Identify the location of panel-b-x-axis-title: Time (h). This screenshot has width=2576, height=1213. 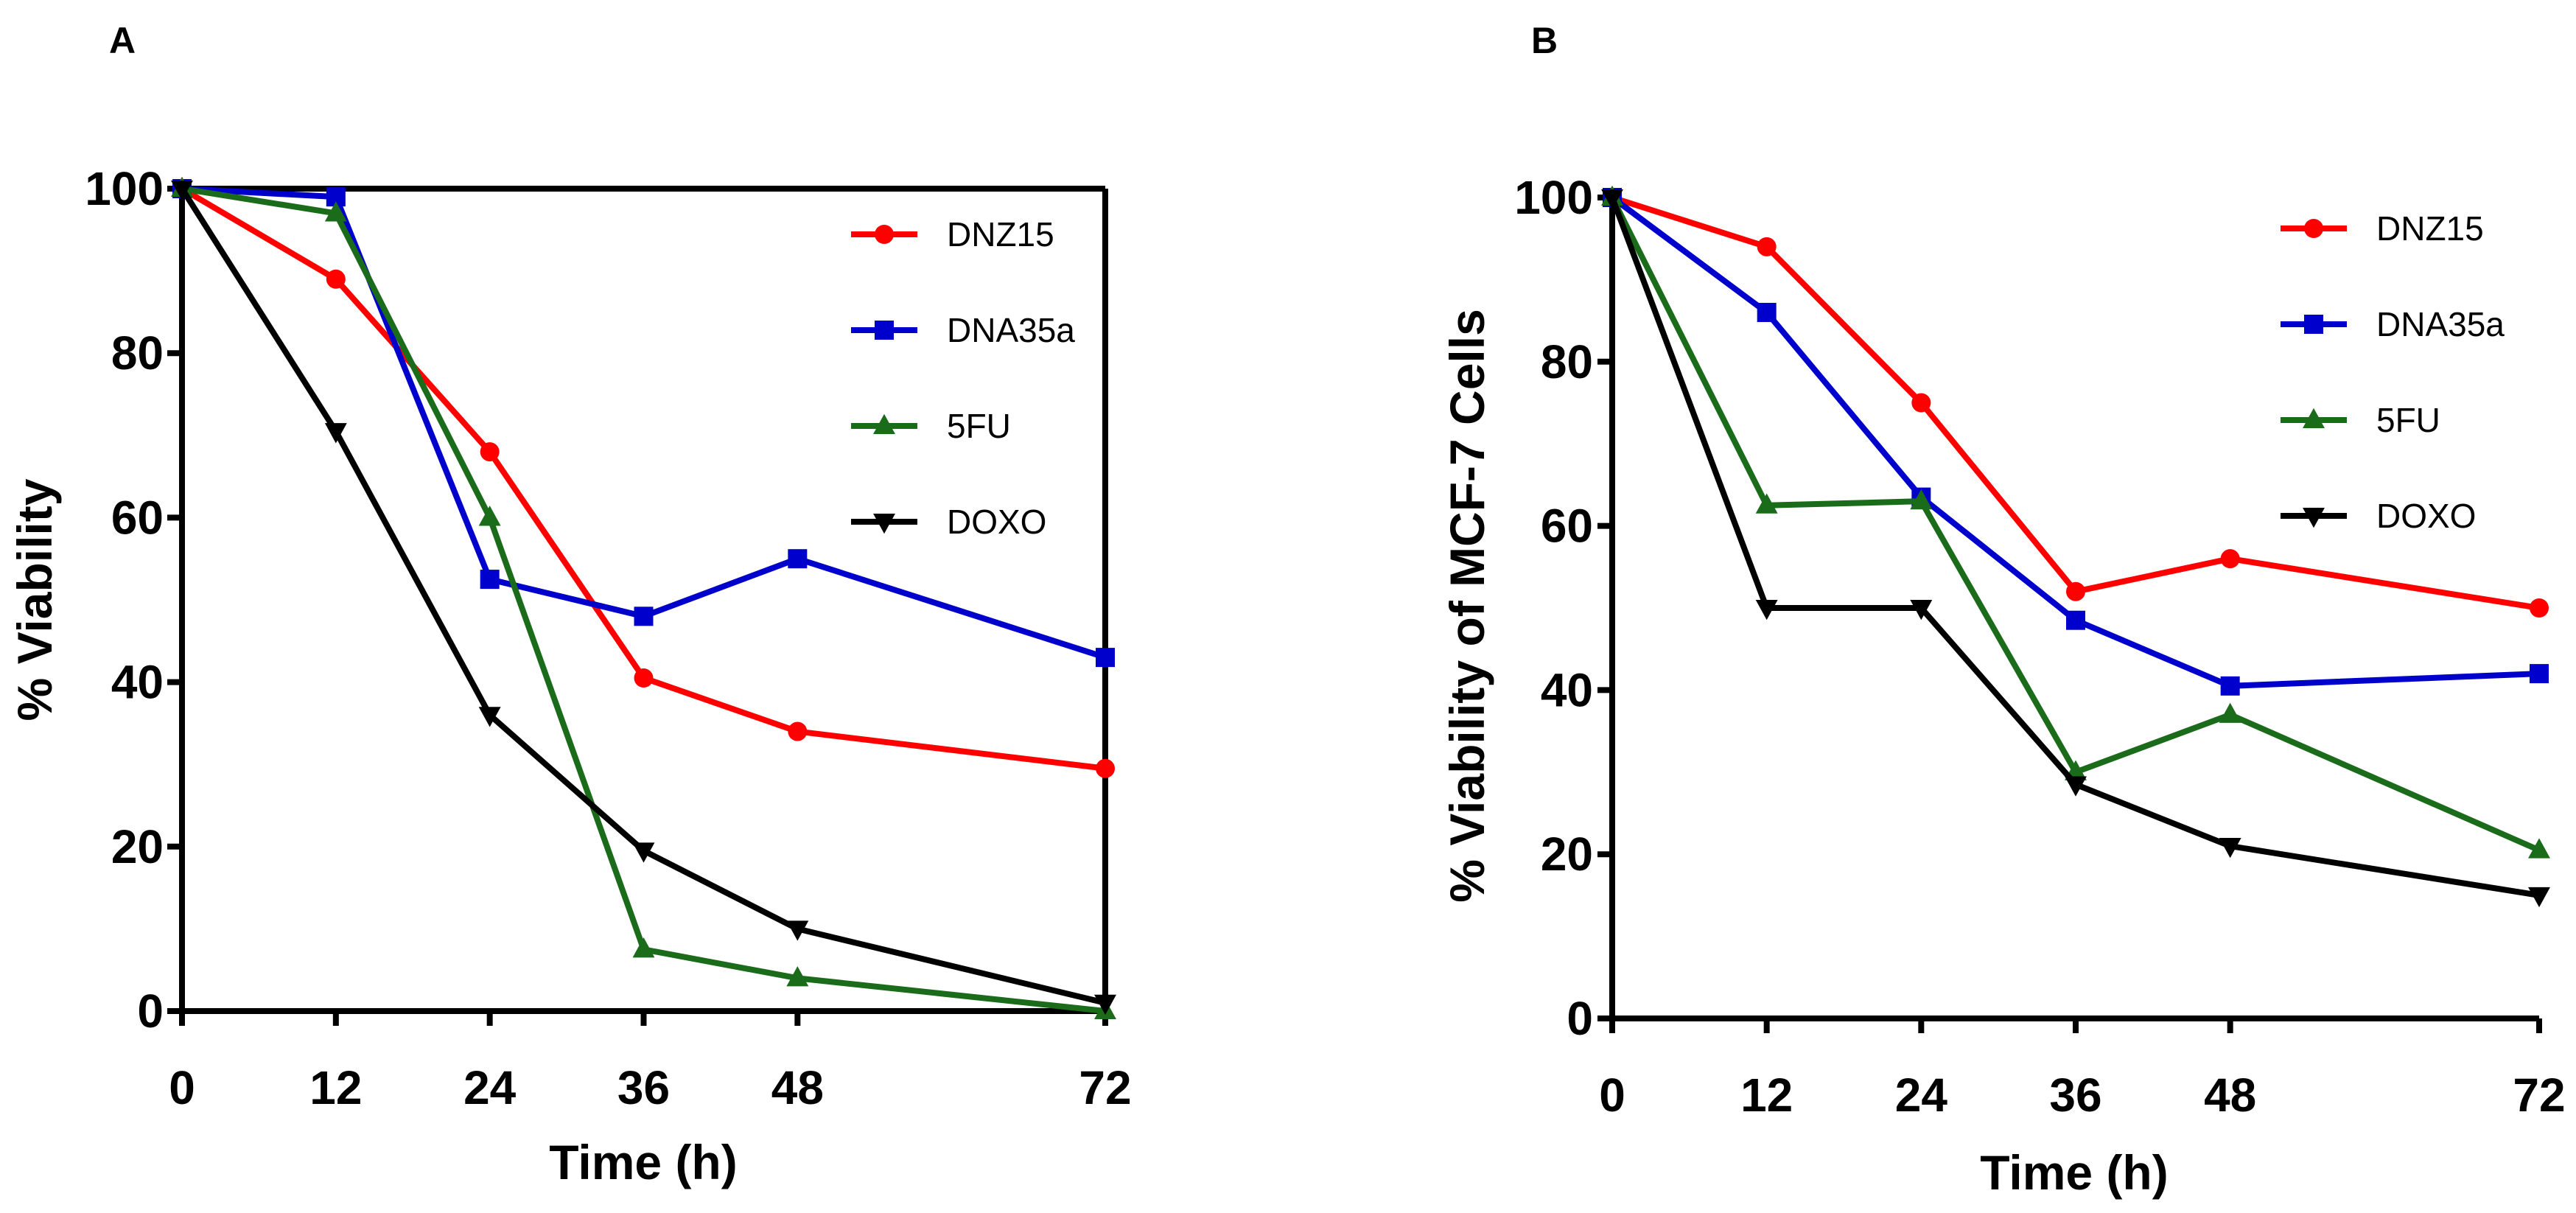
(2074, 1172).